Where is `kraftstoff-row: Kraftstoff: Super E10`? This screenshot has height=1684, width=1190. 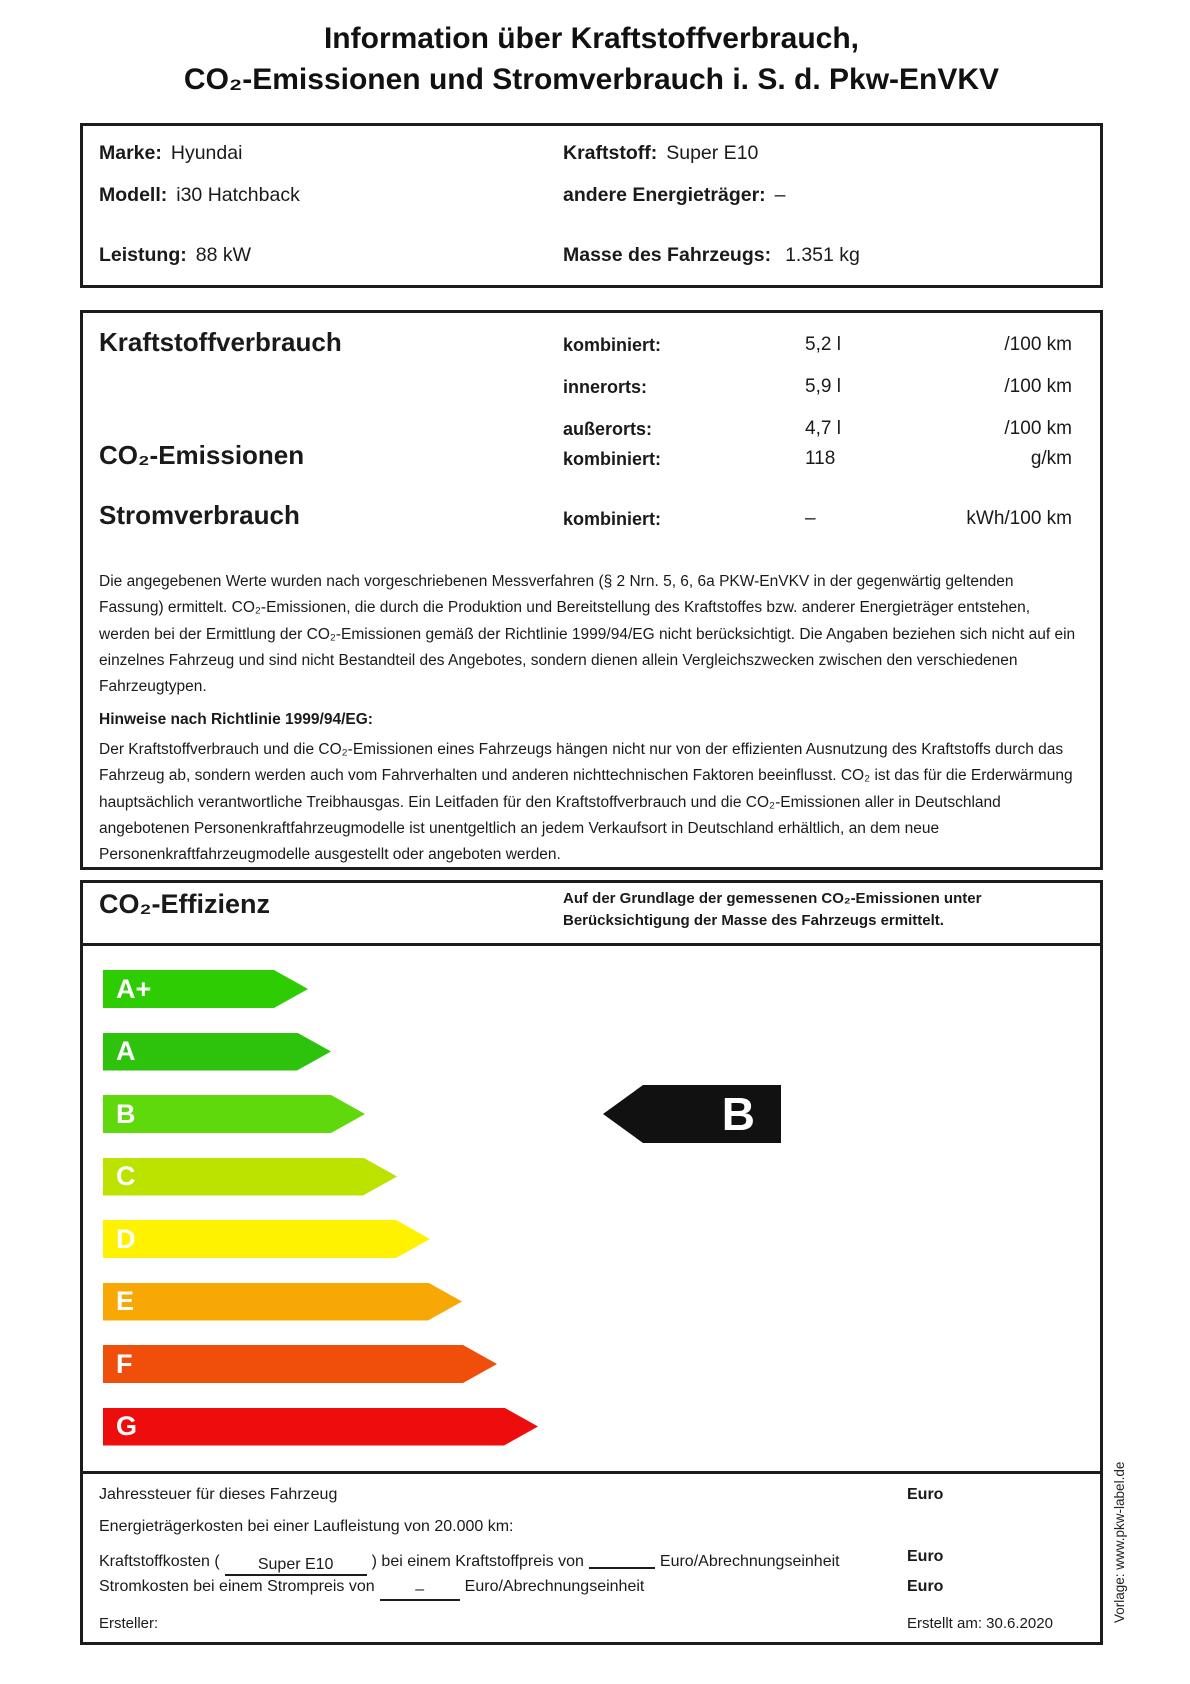
kraftstoff-row: Kraftstoff: Super E10 is located at coordinates (660, 153).